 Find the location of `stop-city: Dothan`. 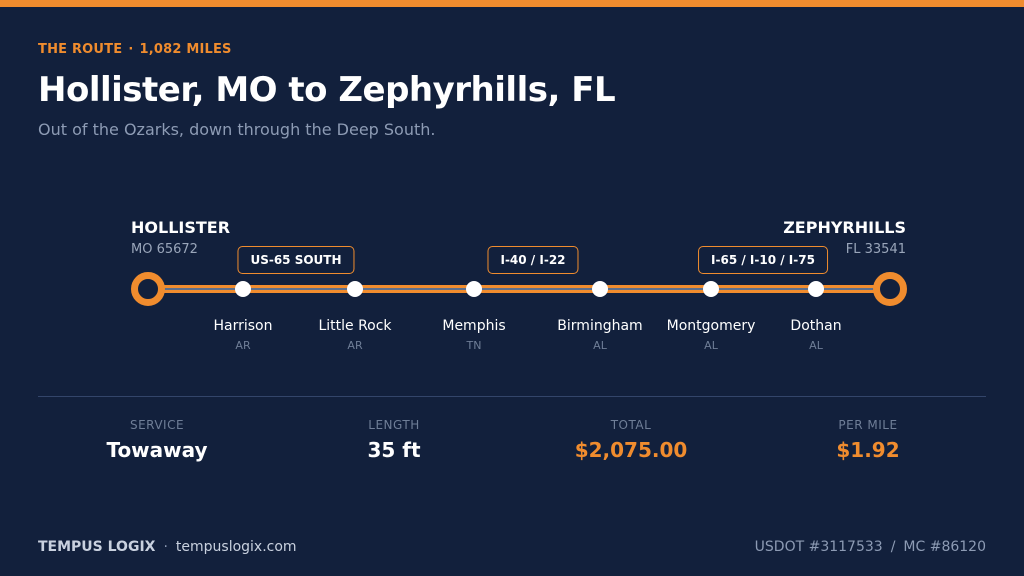

stop-city: Dothan is located at coordinates (816, 326).